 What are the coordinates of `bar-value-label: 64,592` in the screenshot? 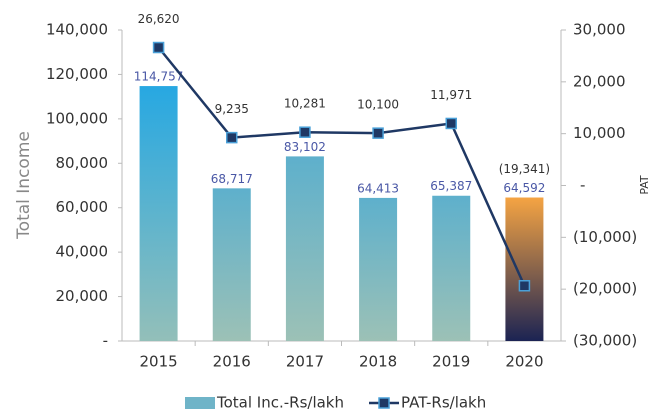 It's located at (524, 188).